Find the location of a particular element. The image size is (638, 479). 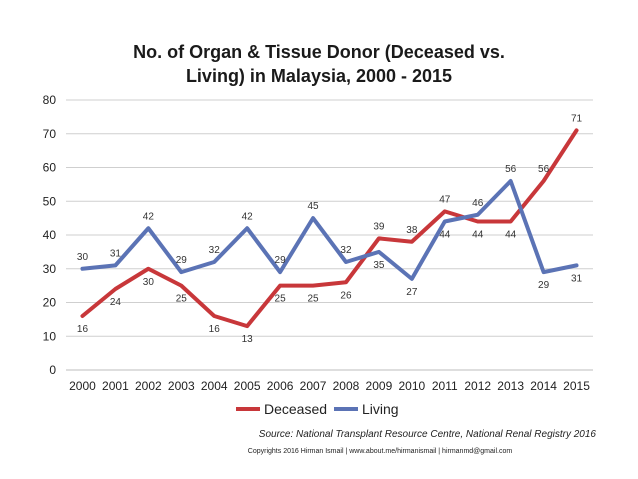

x-tick-label: 2012 is located at coordinates (477, 386).